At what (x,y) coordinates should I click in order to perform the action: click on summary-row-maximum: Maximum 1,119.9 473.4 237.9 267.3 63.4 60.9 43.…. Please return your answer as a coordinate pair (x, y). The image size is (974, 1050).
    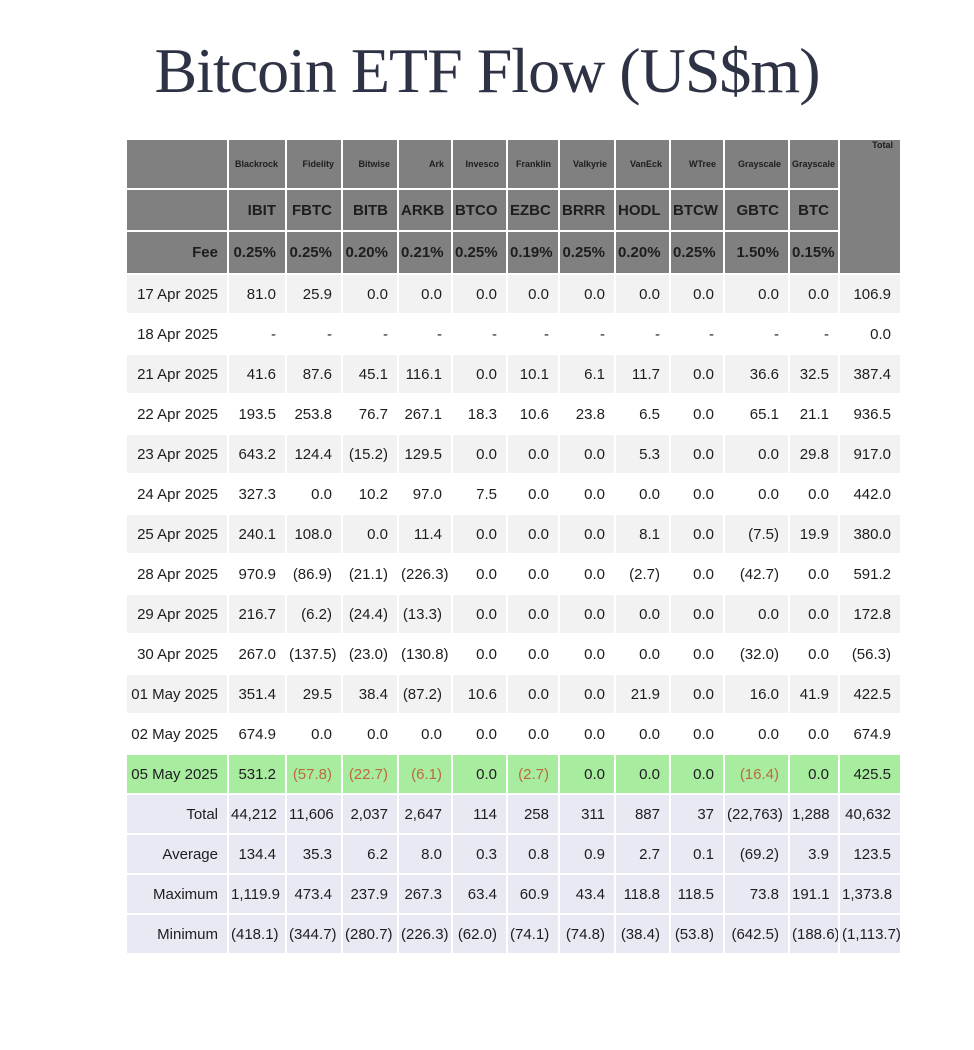
    Looking at the image, I should click on (513, 894).